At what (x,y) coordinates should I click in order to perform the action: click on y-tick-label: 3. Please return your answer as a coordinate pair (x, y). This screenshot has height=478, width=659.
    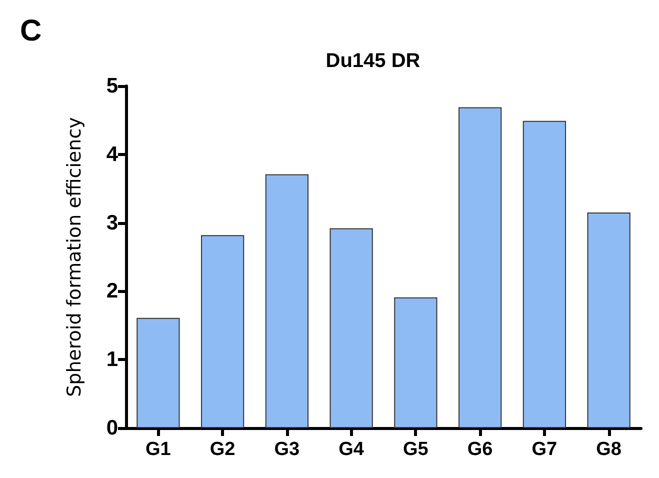
    Looking at the image, I should click on (112, 222).